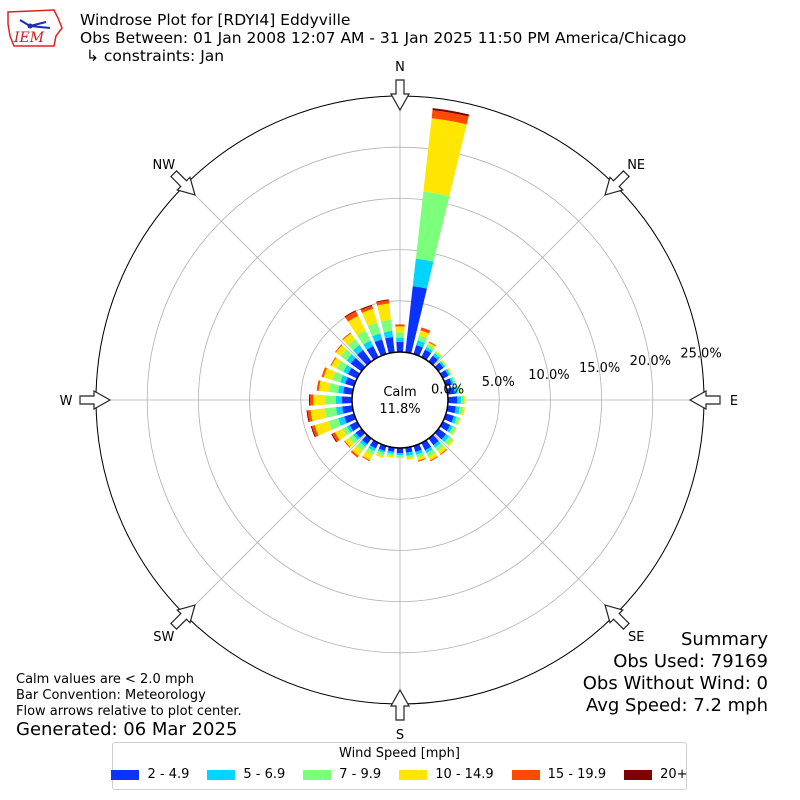  I want to click on legend-entry: 15 - 19.9, so click(558, 774).